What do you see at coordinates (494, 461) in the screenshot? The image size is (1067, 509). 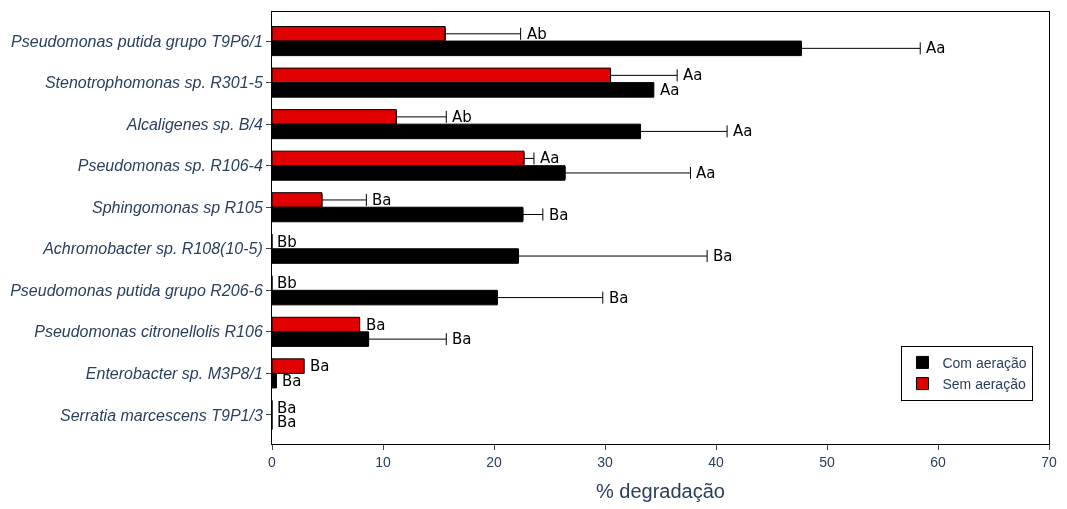 I see `x-tick-label: 20` at bounding box center [494, 461].